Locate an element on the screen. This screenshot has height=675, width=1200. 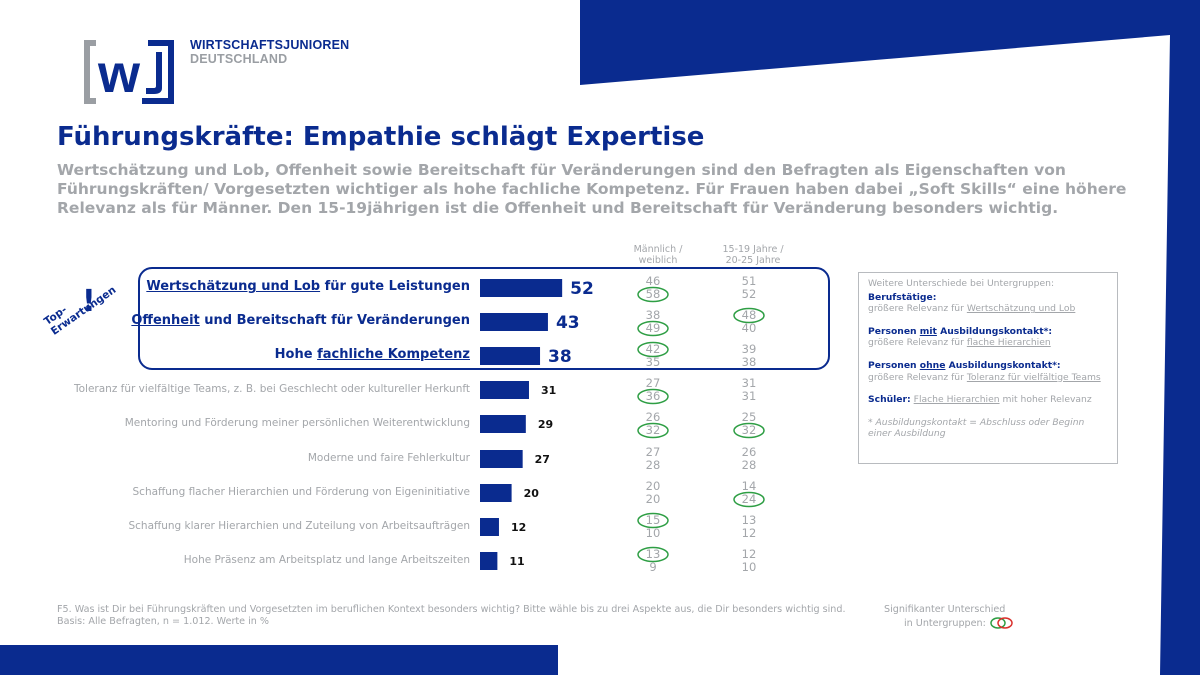
subgroup-with-training-head: Personen mit Ausbildungskontakt*: is located at coordinates (988, 332).